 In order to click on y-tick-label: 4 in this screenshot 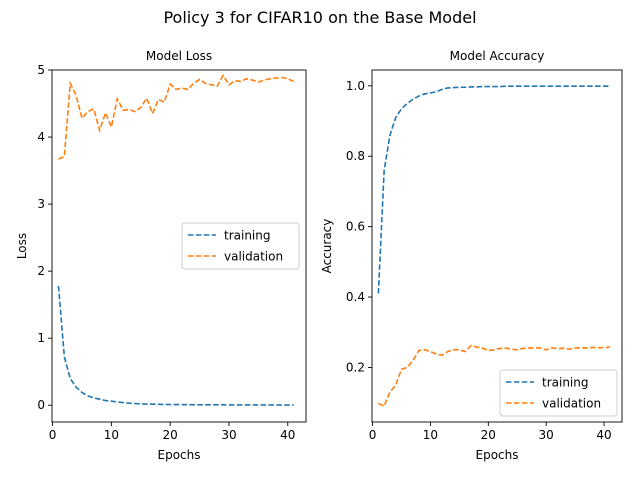, I will do `click(41, 137)`.